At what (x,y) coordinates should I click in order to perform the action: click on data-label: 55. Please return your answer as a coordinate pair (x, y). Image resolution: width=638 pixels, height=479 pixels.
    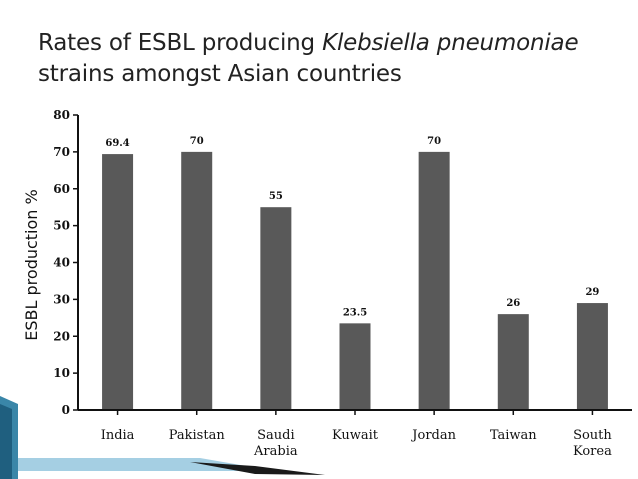
    Looking at the image, I should click on (276, 196).